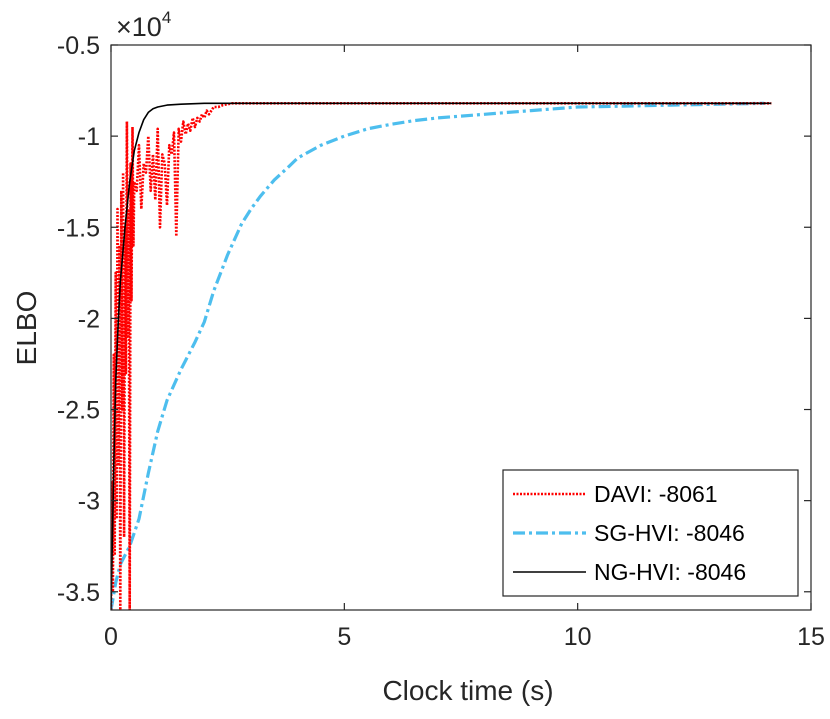  What do you see at coordinates (78, 593) in the screenshot?
I see `y-tick-label: -3.5` at bounding box center [78, 593].